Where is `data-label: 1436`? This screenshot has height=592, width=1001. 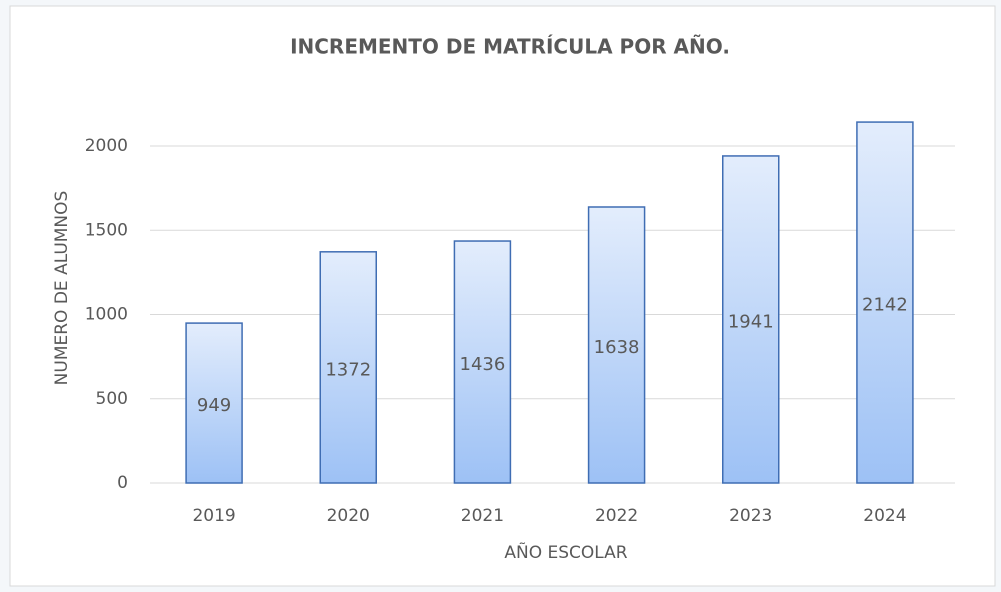
data-label: 1436 is located at coordinates (483, 364).